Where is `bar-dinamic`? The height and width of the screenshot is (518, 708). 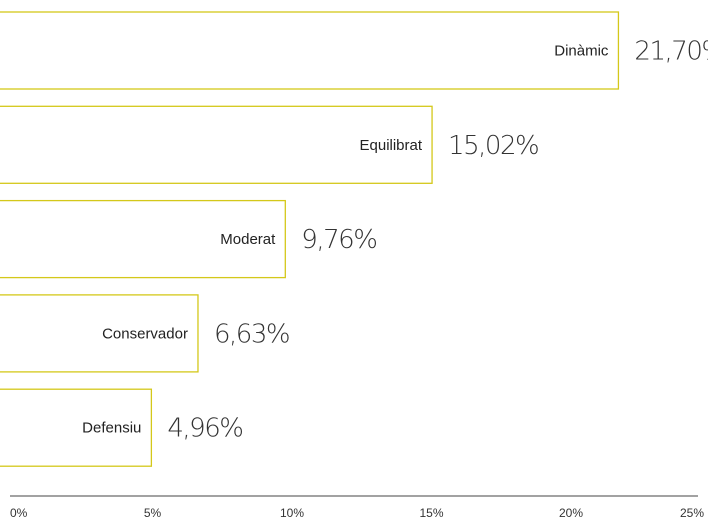
bar-dinamic is located at coordinates (309, 50).